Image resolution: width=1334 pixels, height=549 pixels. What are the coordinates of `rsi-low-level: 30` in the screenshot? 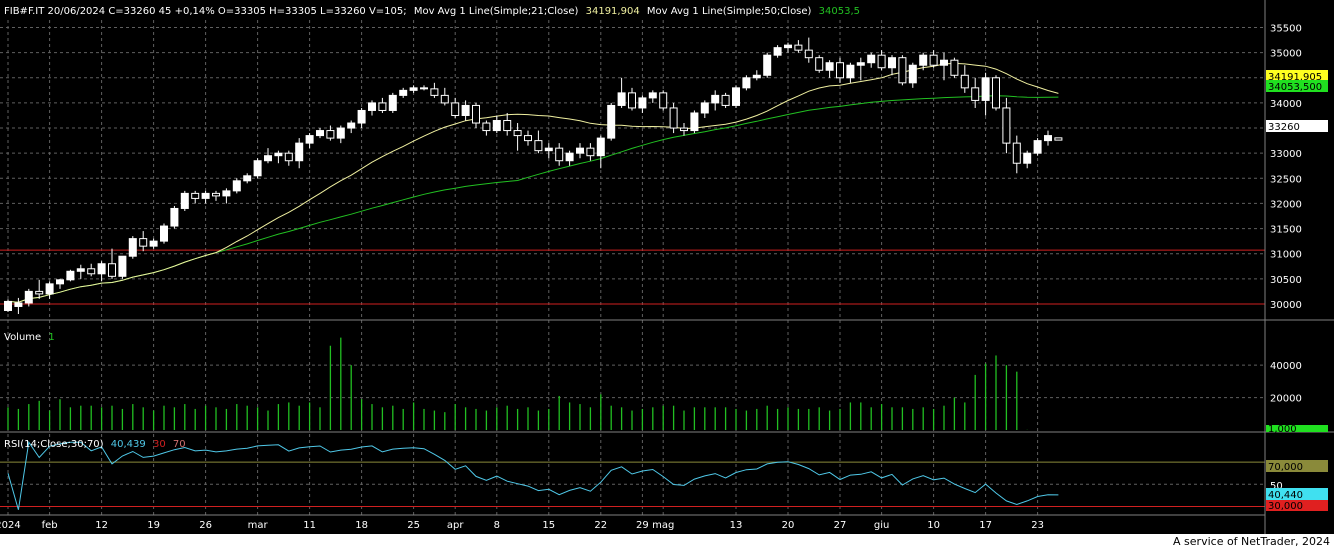 It's located at (159, 444).